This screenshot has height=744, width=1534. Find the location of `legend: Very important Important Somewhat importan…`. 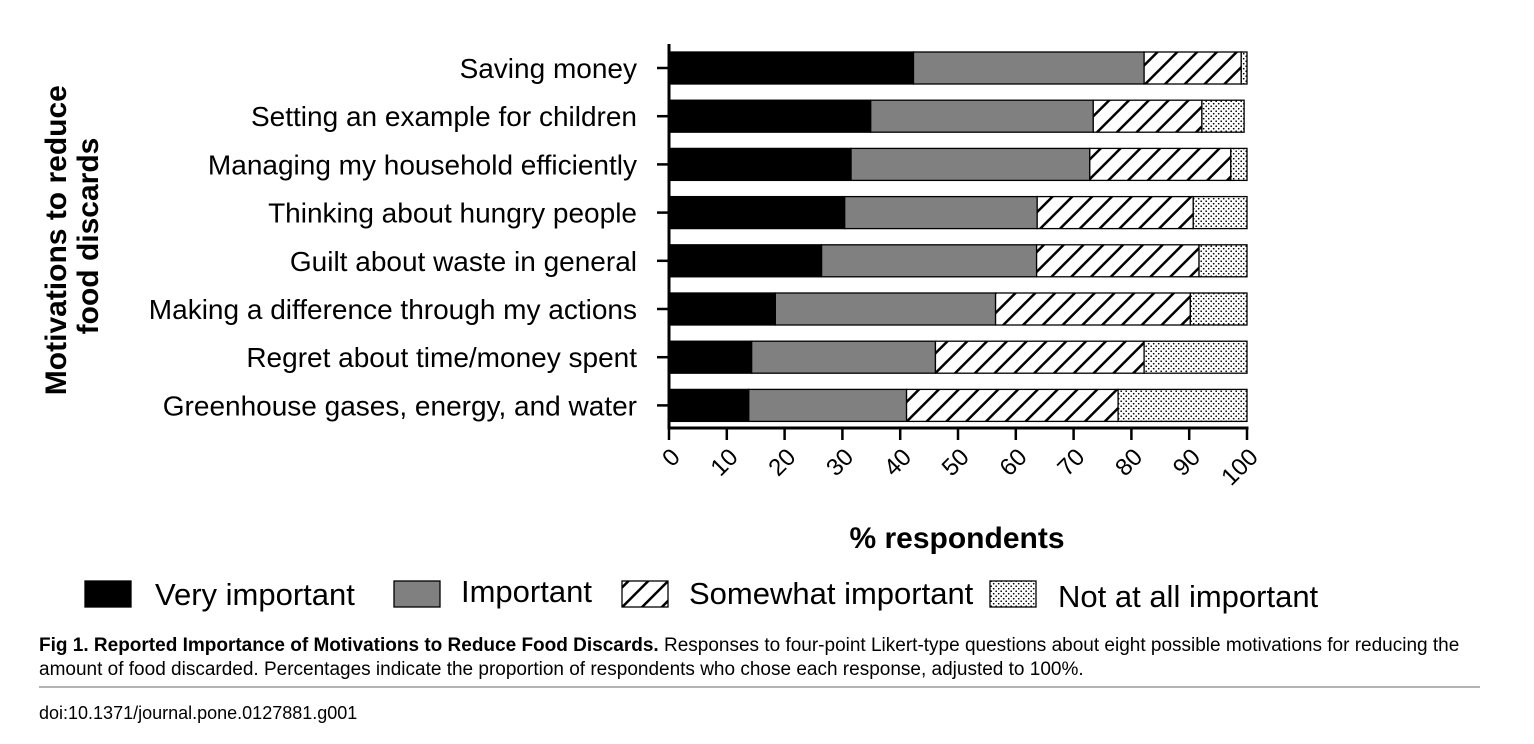

legend: Very important Important Somewhat importan… is located at coordinates (701, 594).